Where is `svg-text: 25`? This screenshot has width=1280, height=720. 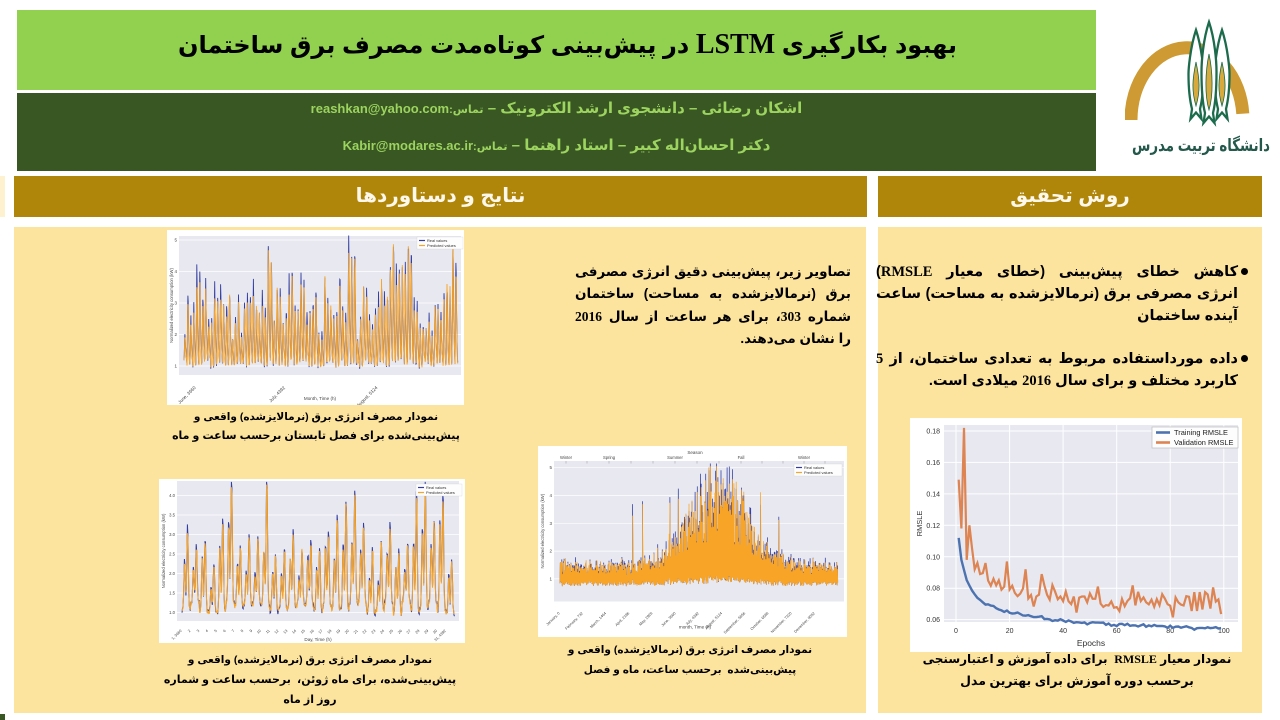
svg-text: 25 is located at coordinates (391, 632).